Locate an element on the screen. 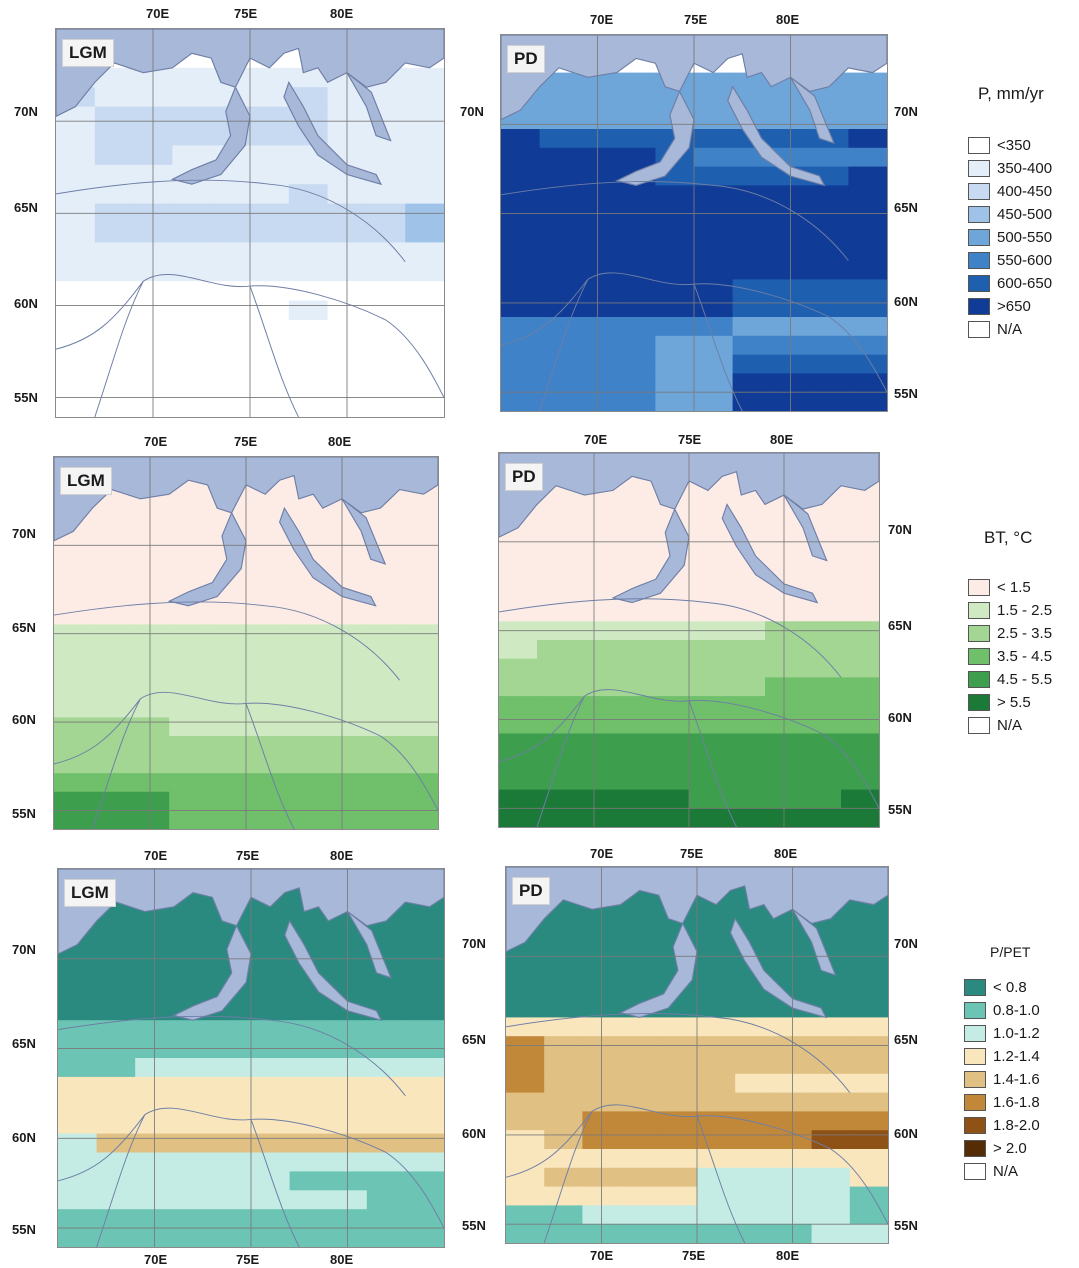 The width and height of the screenshot is (1079, 1268). lat-label-mid: 70N is located at coordinates (472, 111).